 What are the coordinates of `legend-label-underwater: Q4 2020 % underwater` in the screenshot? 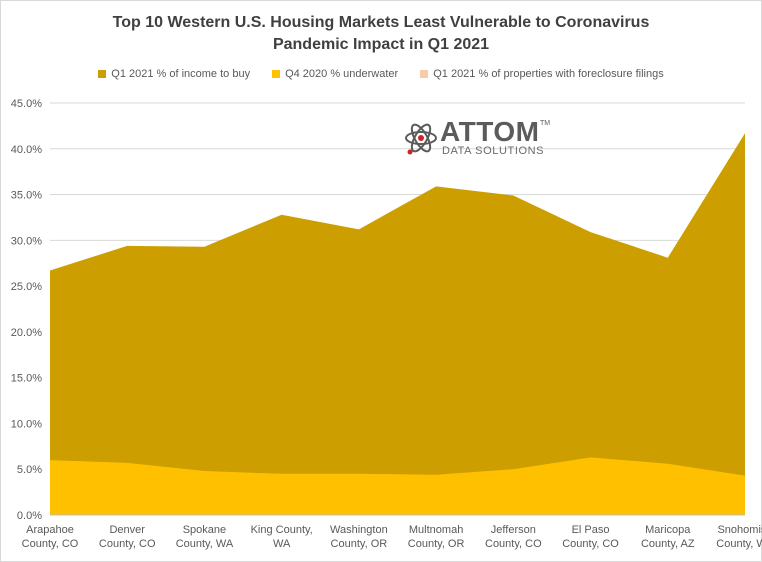 It's located at (342, 74).